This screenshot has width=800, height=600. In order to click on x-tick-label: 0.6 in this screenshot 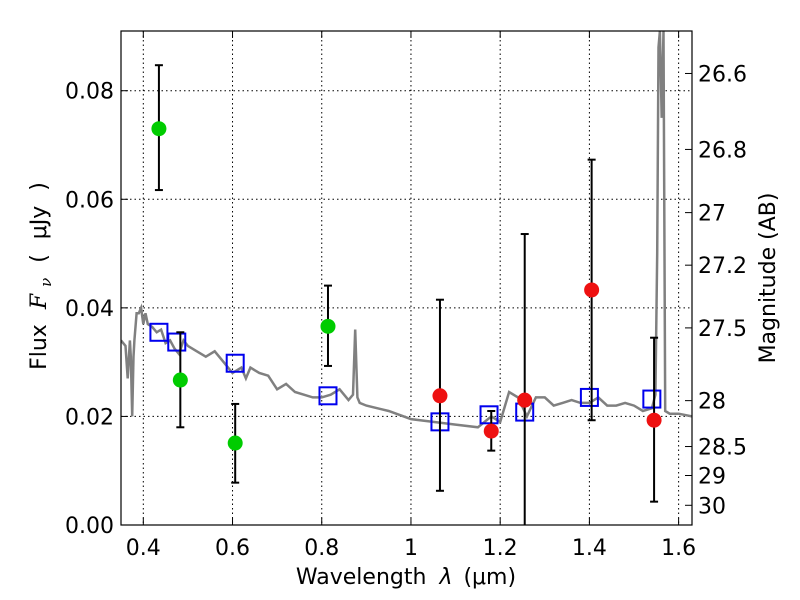, I will do `click(232, 548)`.